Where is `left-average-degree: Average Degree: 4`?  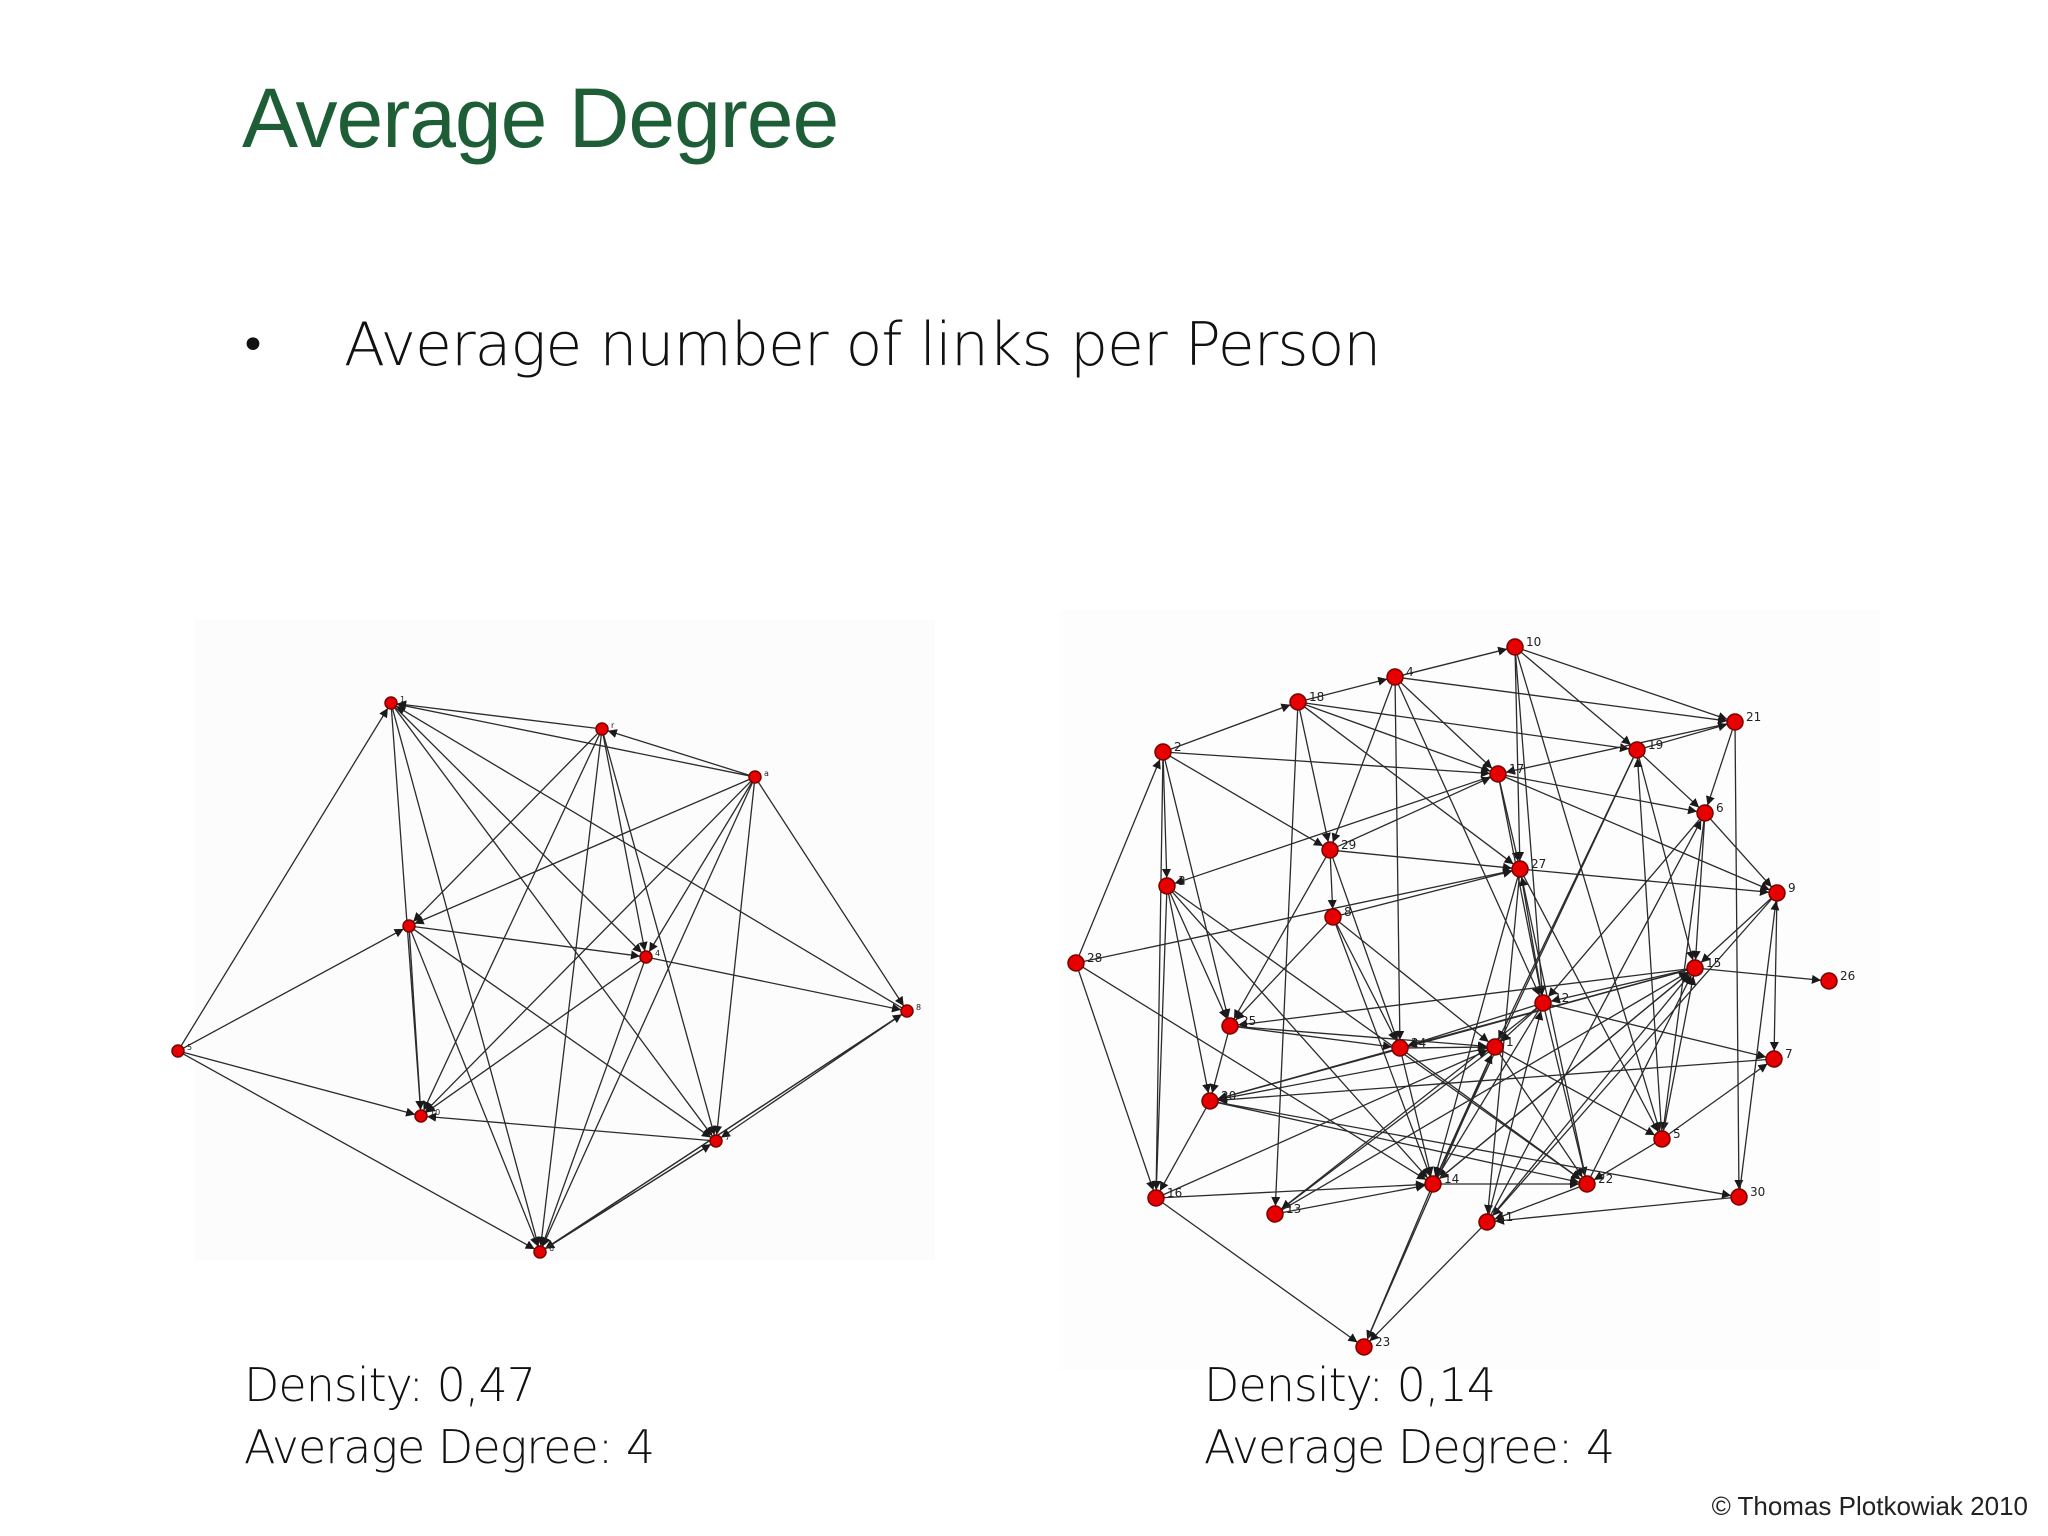 left-average-degree: Average Degree: 4 is located at coordinates (449, 1447).